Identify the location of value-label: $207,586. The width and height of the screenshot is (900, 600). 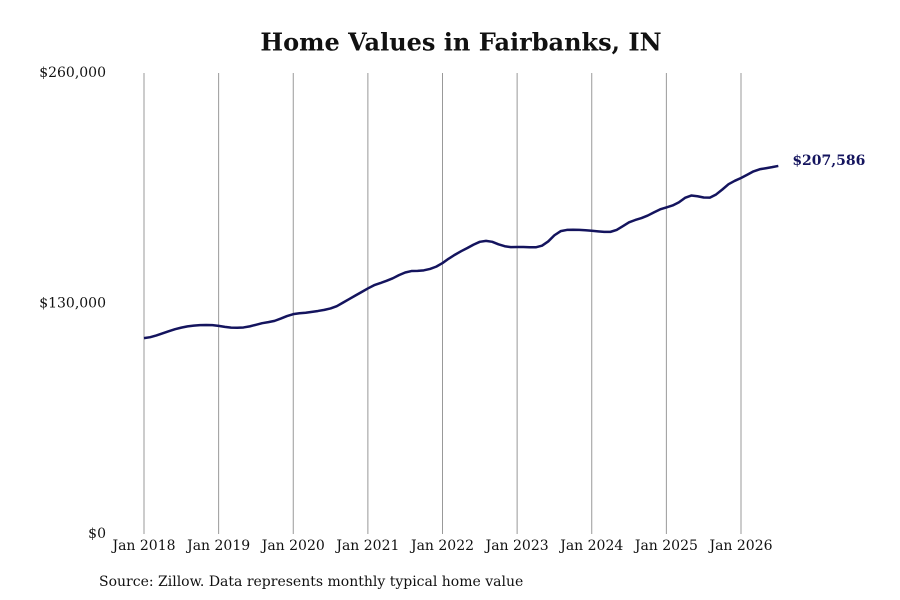
(828, 161).